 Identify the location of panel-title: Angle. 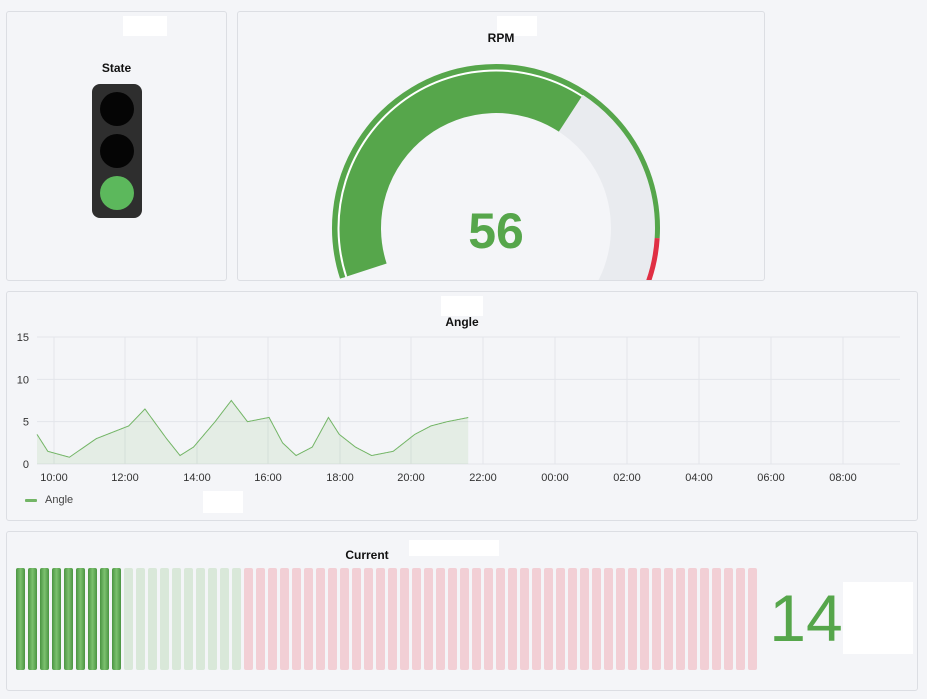
(462, 322).